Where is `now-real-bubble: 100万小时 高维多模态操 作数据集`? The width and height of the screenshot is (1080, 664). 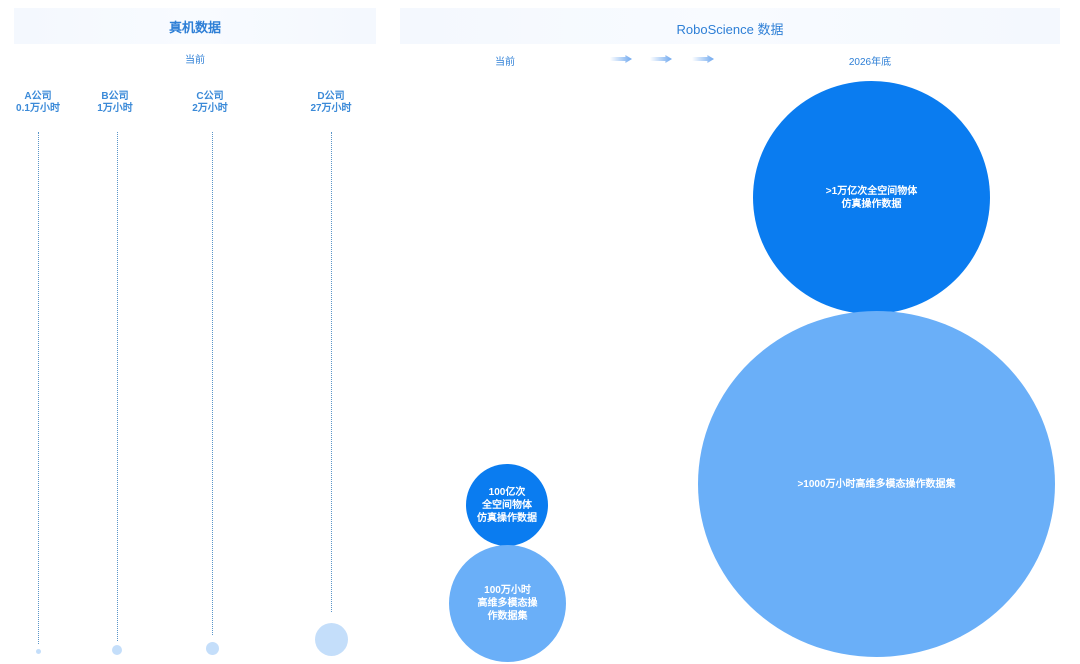
now-real-bubble: 100万小时 高维多模态操 作数据集 is located at coordinates (507, 603).